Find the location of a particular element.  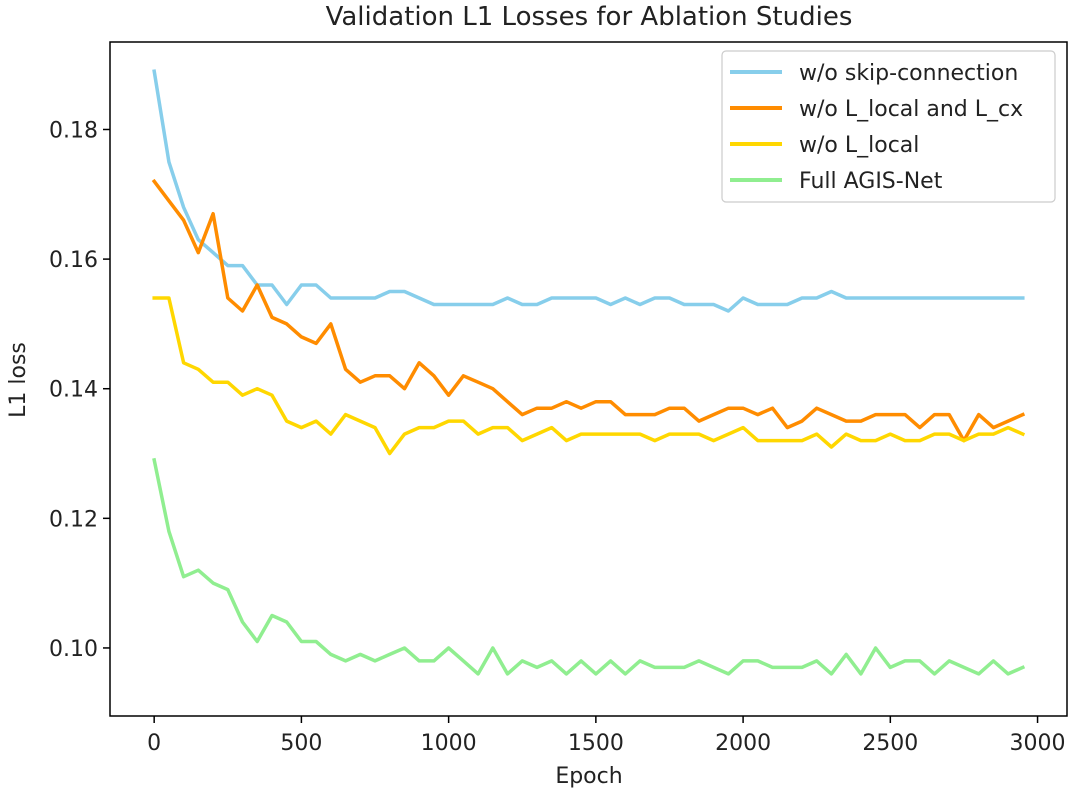

legend-label-3: w/o L_local is located at coordinates (859, 145).